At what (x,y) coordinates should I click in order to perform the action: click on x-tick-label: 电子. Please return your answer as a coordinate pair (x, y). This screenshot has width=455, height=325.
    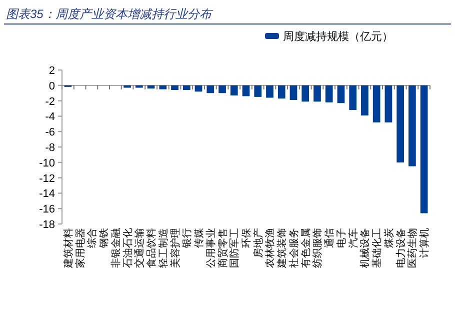
    Looking at the image, I should click on (341, 238).